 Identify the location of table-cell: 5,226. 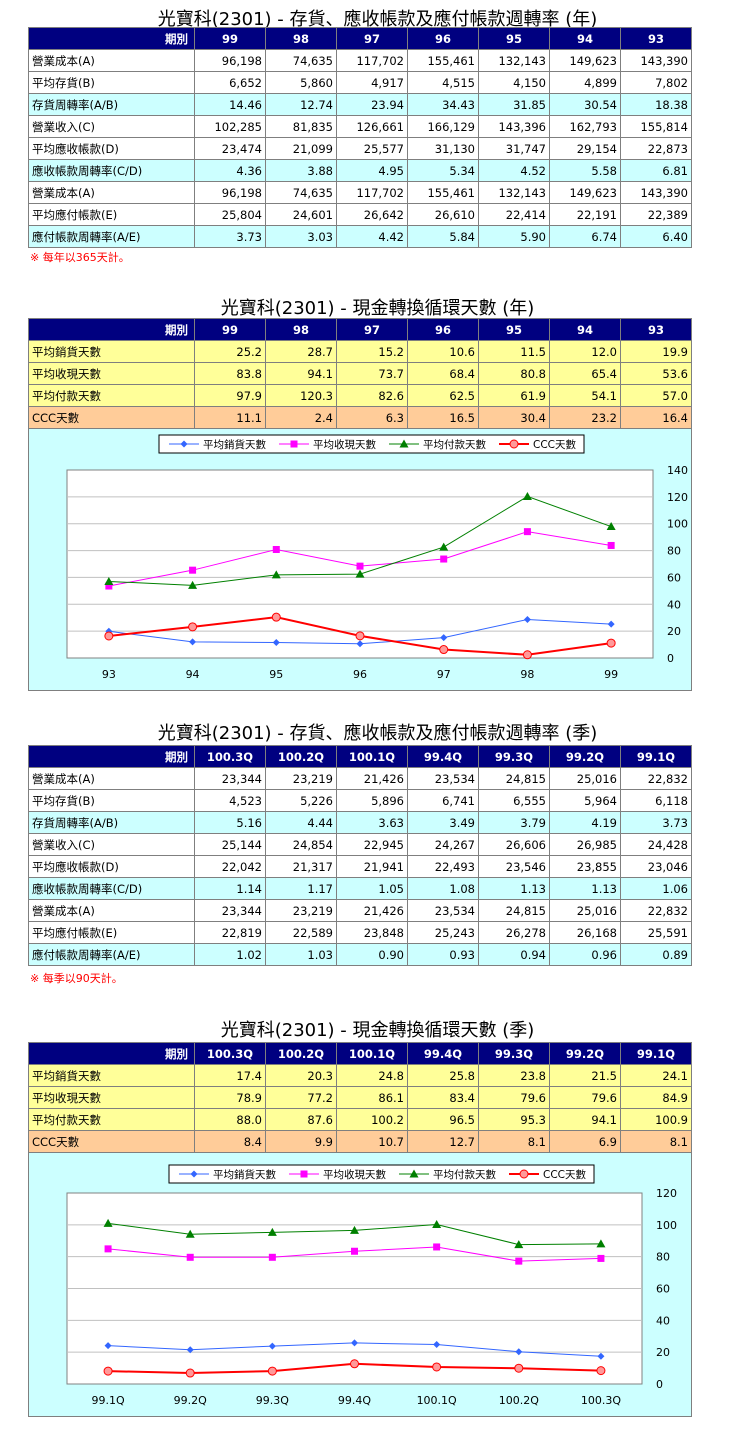
(301, 800).